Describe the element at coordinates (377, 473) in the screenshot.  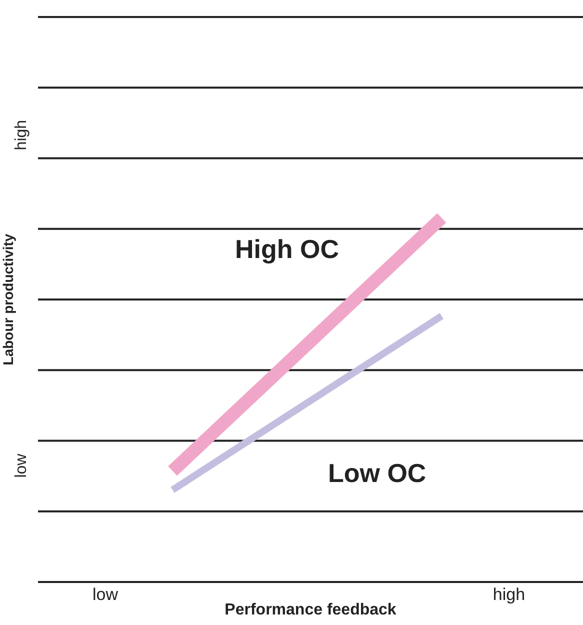
I see `text: Low OC` at that location.